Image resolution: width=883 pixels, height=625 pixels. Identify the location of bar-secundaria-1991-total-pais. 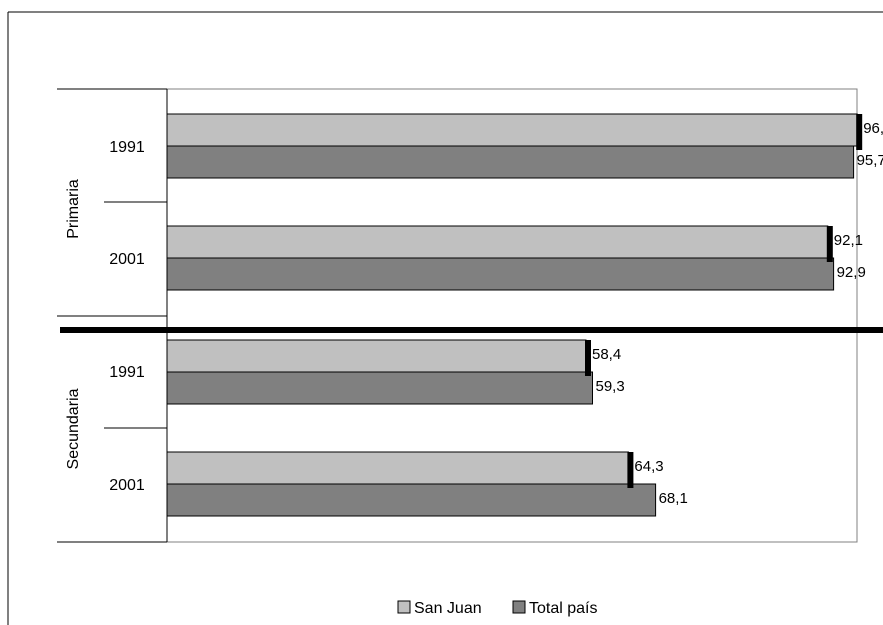
(379, 388).